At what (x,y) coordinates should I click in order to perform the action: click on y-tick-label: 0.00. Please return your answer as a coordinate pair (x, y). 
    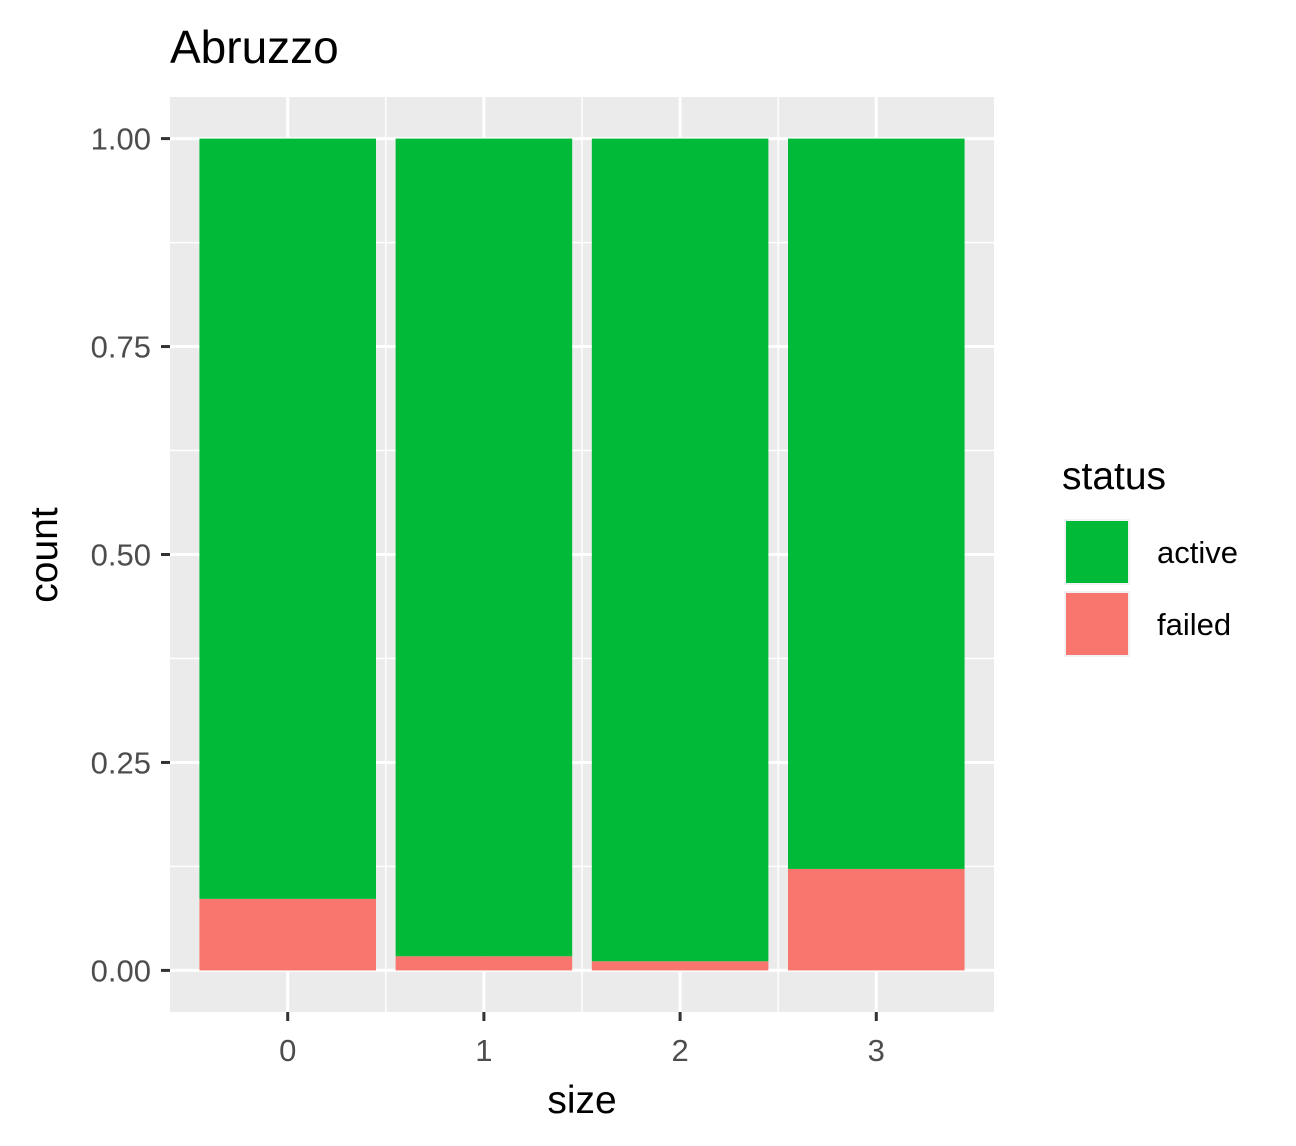
    Looking at the image, I should click on (121, 970).